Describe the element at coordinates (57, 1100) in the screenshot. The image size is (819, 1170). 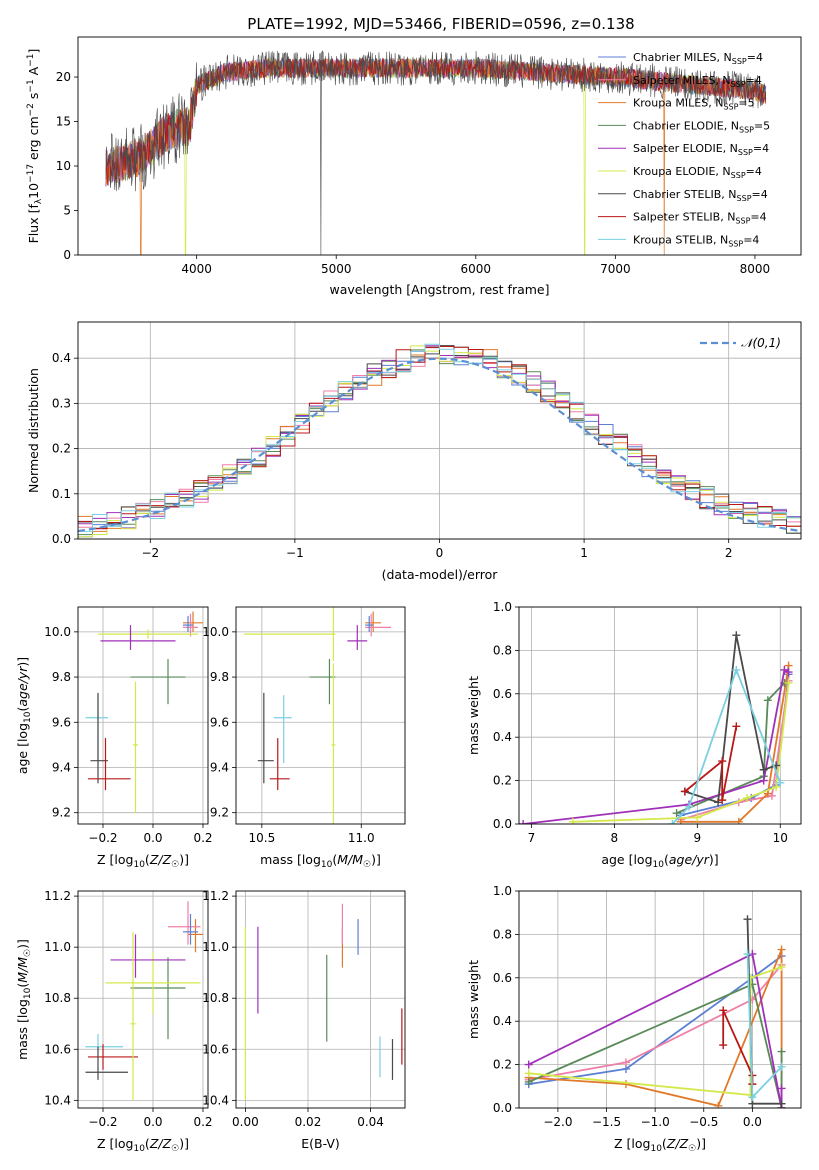
I see `y-tick-label: 10.4` at that location.